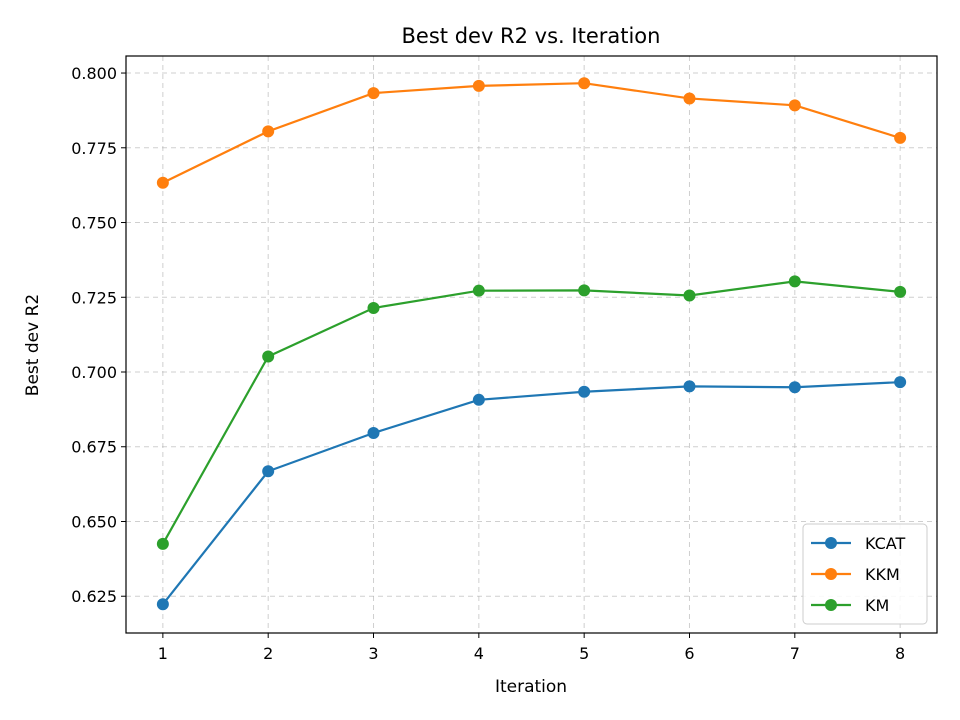 This screenshot has width=960, height=720. What do you see at coordinates (584, 653) in the screenshot?
I see `x-tick-label: 5` at bounding box center [584, 653].